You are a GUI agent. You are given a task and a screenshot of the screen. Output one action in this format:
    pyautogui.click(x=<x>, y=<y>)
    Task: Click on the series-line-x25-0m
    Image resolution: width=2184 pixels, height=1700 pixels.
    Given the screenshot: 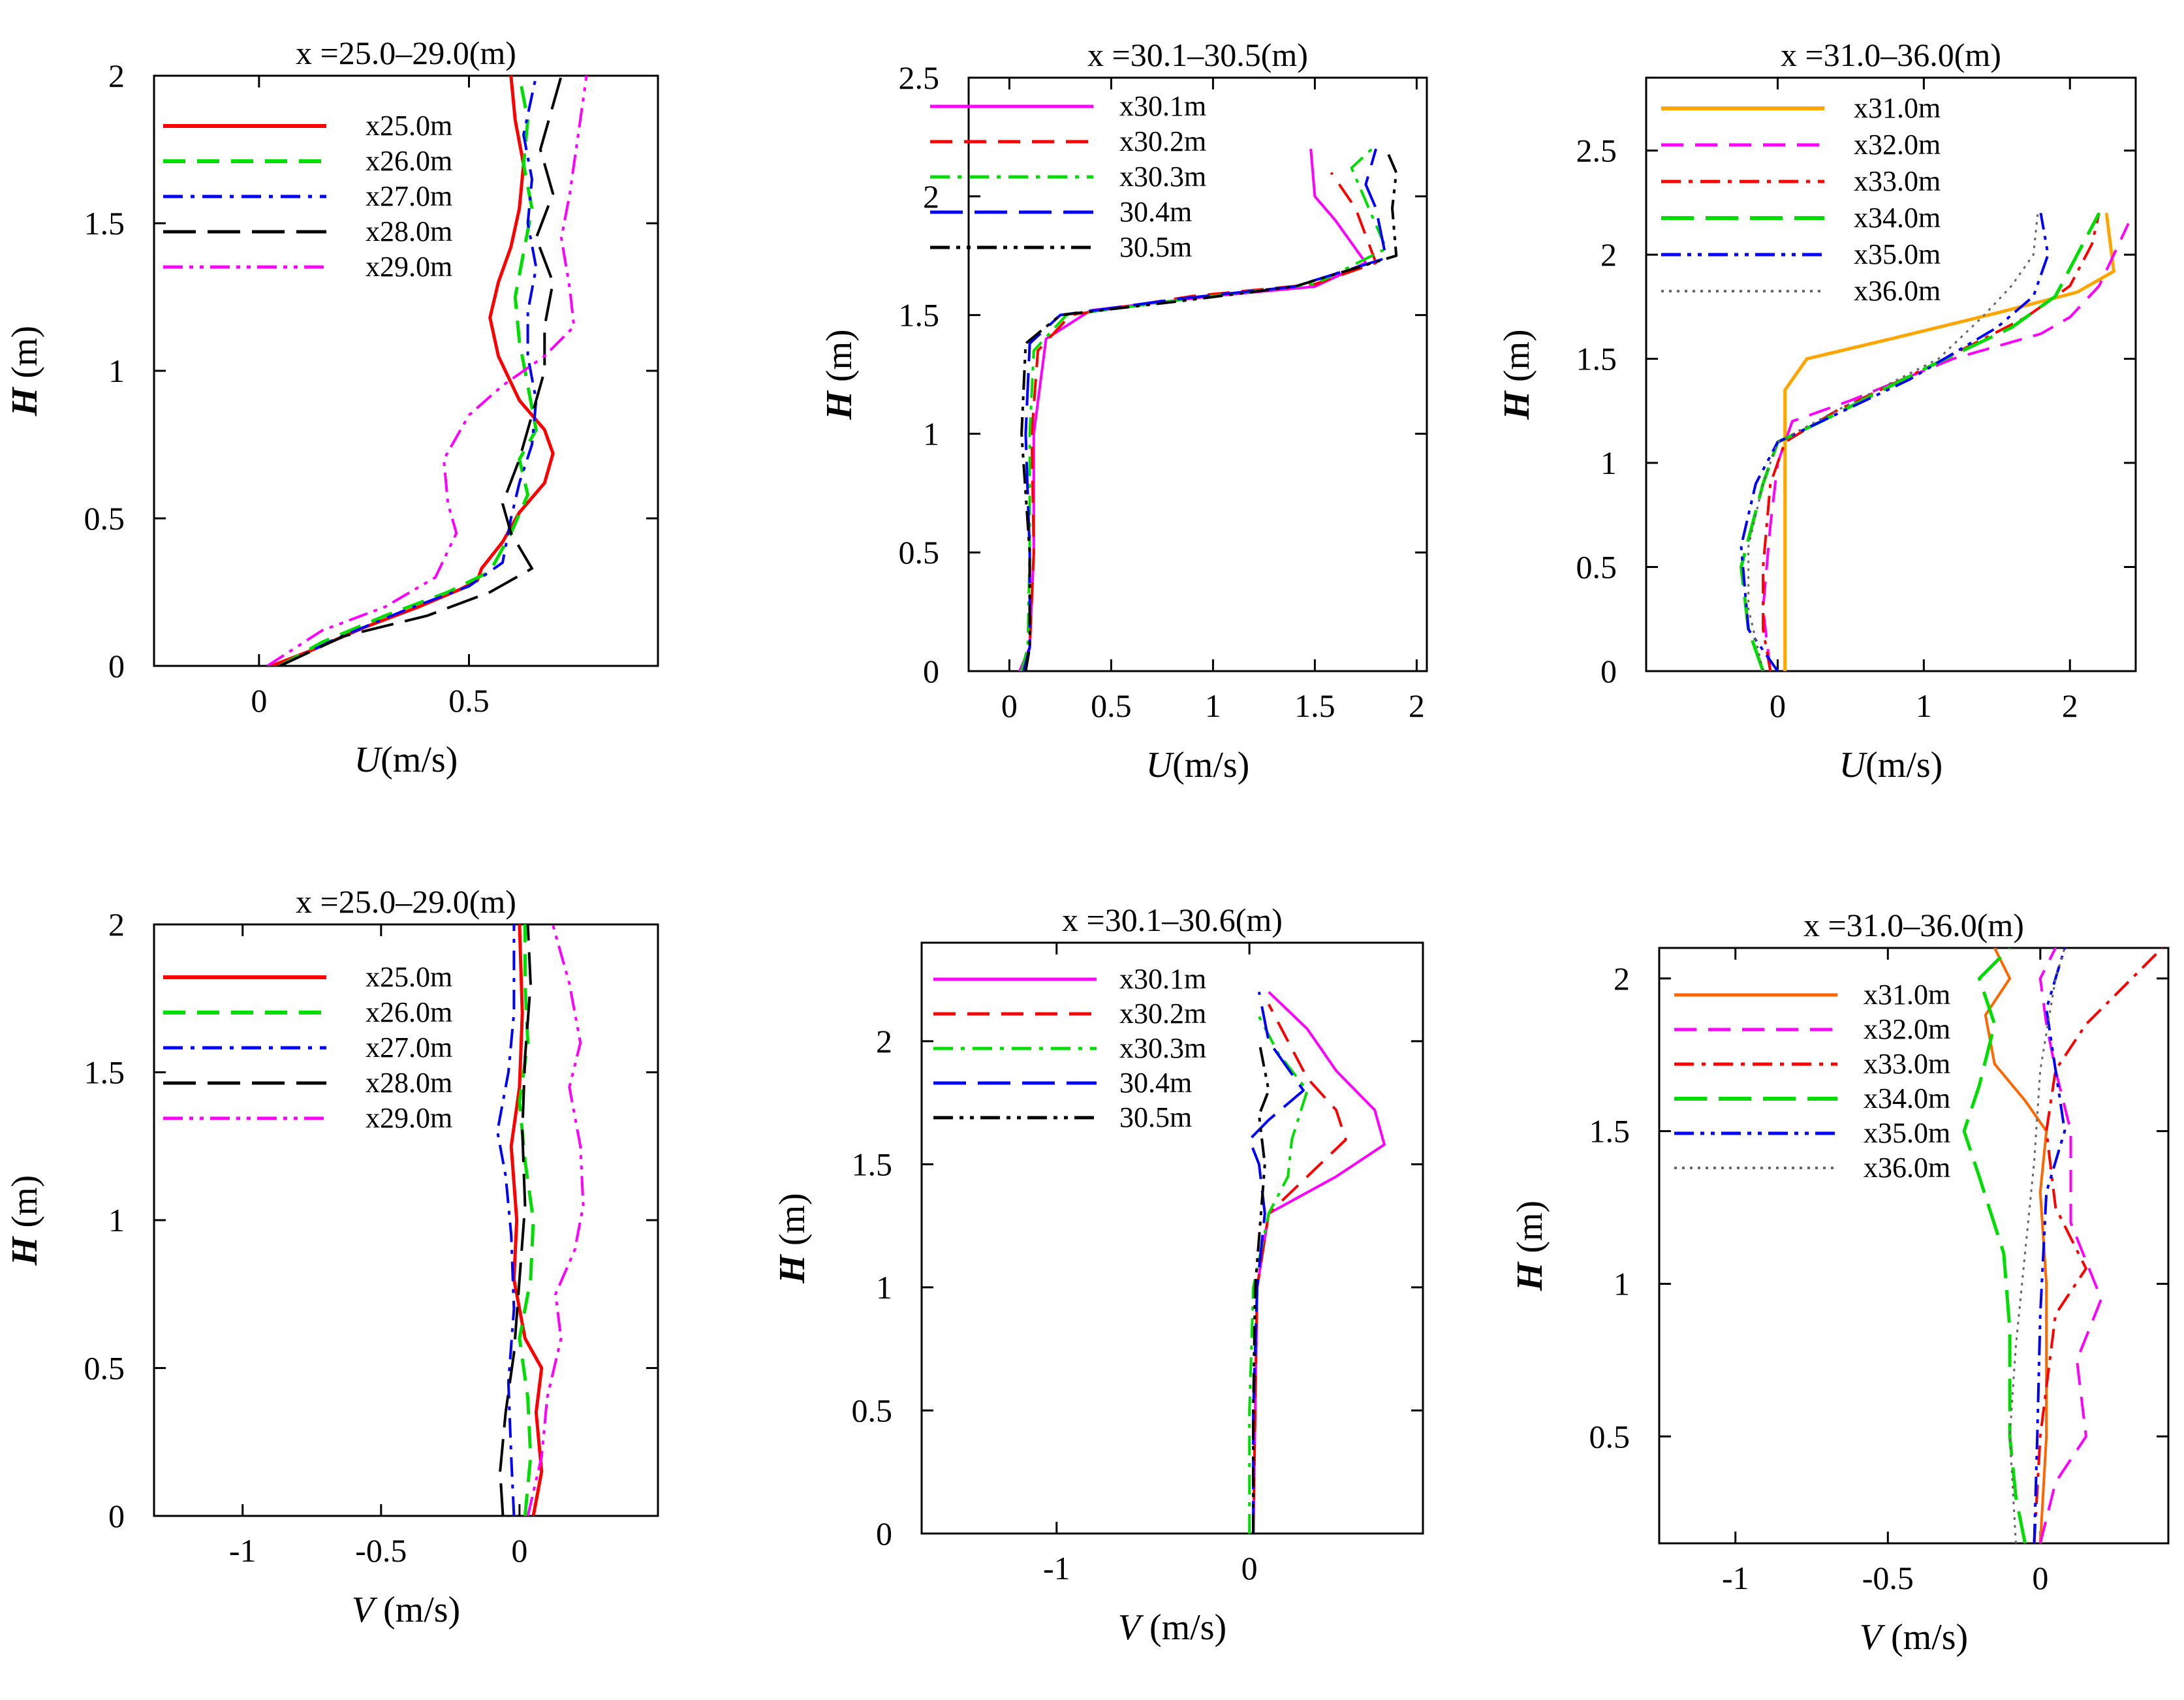 What is the action you would take?
    pyautogui.click(x=527, y=1220)
    